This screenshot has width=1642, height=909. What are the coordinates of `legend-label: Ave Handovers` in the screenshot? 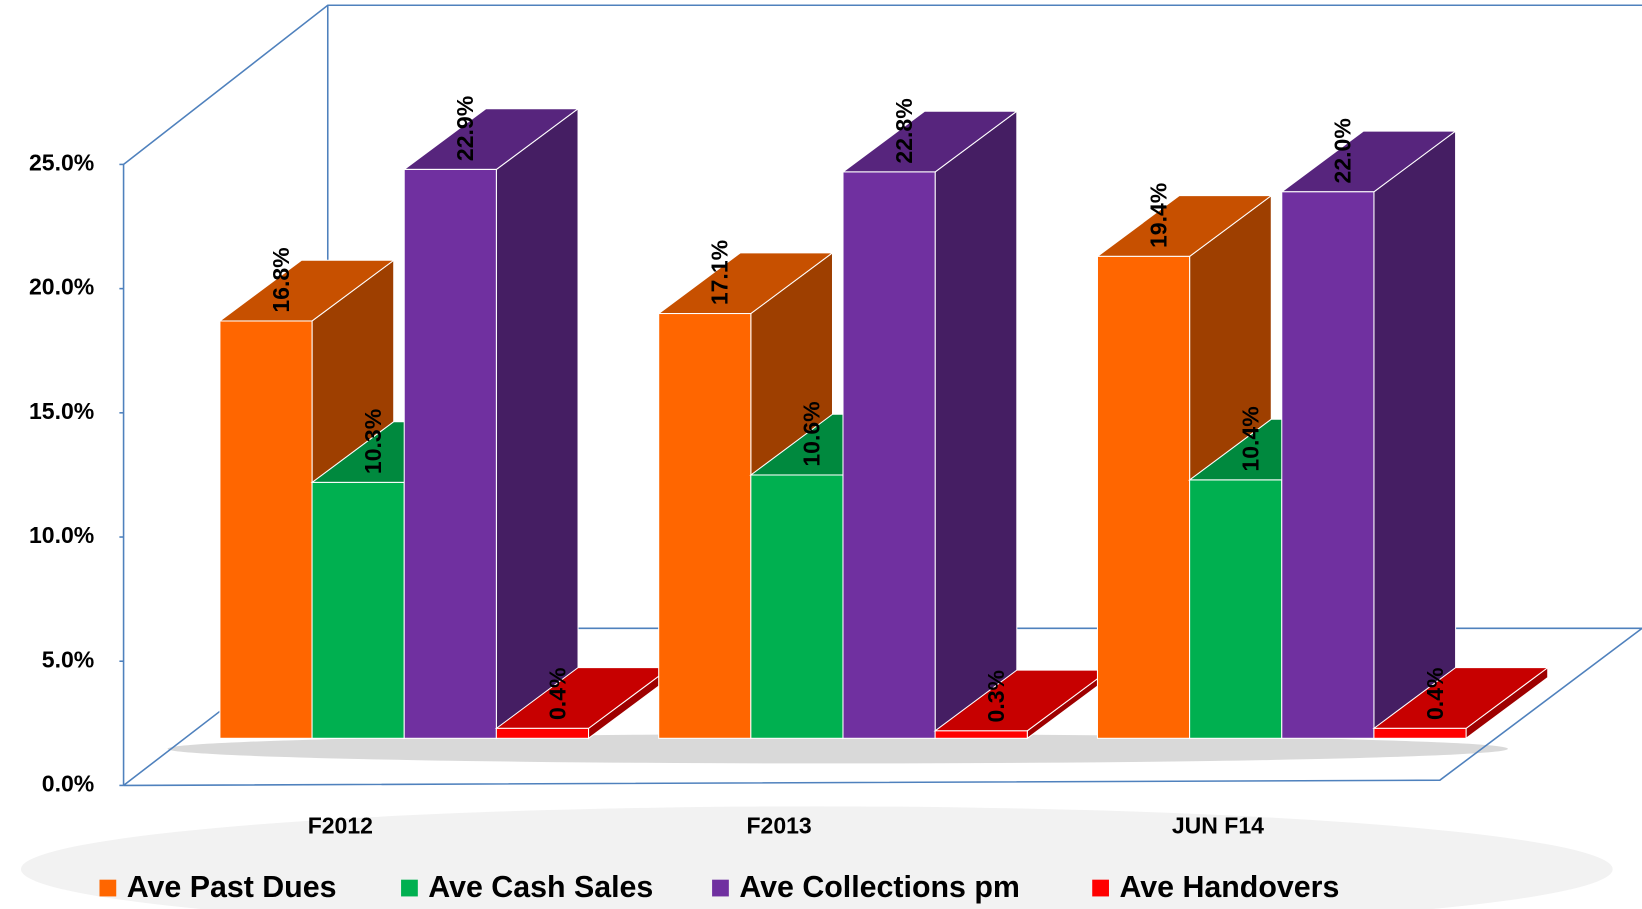 It's located at (1229, 887).